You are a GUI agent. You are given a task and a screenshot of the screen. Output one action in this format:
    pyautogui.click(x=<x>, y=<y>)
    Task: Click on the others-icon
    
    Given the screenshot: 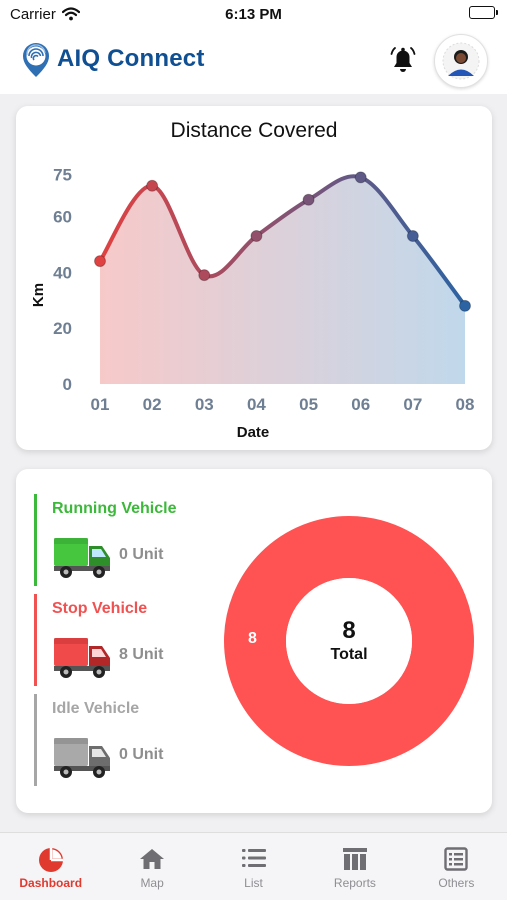 What is the action you would take?
    pyautogui.click(x=456, y=861)
    